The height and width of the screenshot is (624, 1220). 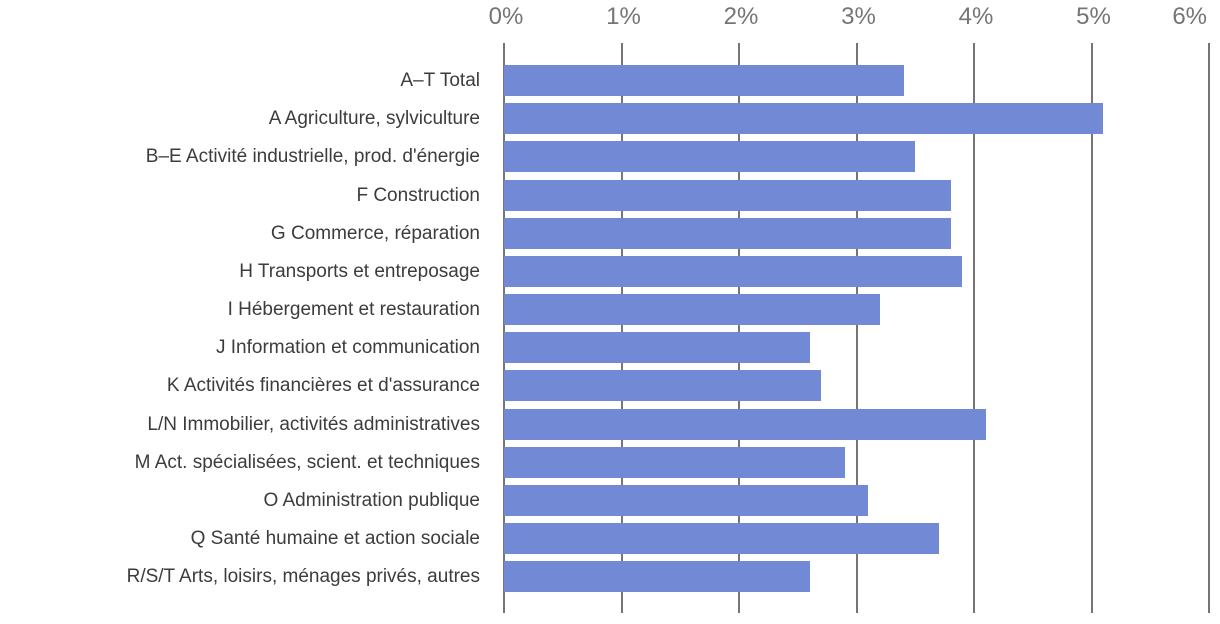 I want to click on category-label: I Hébergement et restauration, so click(x=353, y=309).